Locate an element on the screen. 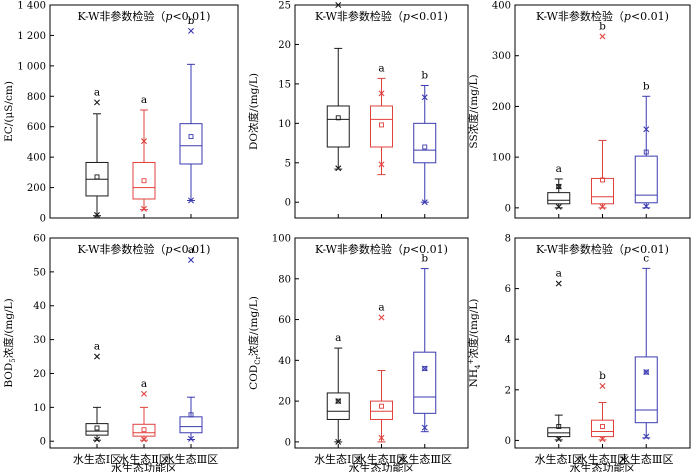  y-axis-label: SS浓度/(mg/L) is located at coordinates (473, 111).